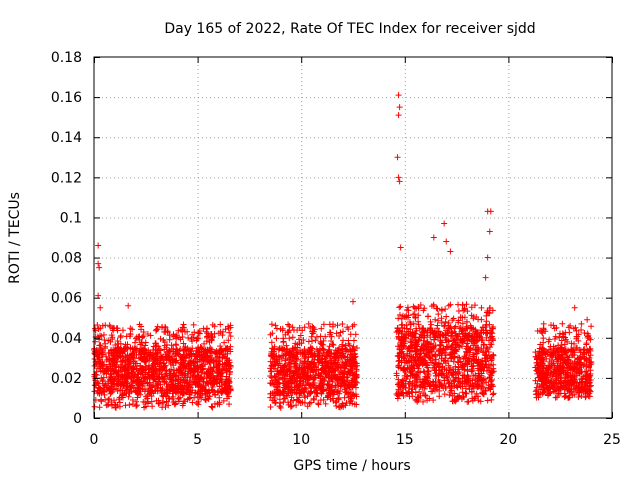 This screenshot has height=480, width=640. I want to click on x-tick-label: 15, so click(405, 440).